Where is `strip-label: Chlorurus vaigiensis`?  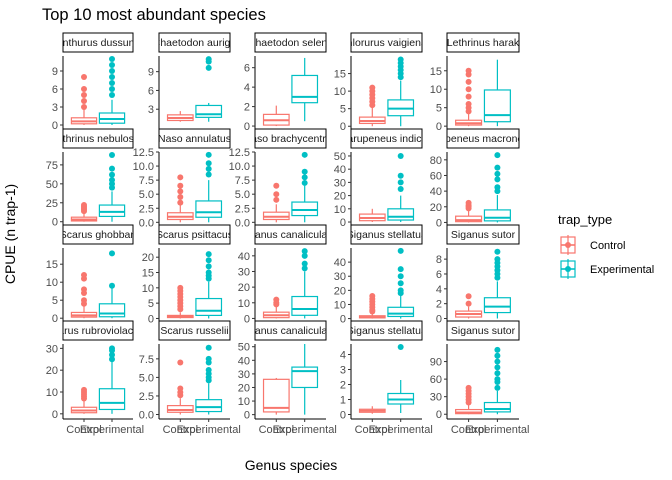
strip-label: Chlorurus vaigiensis is located at coordinates (386, 43).